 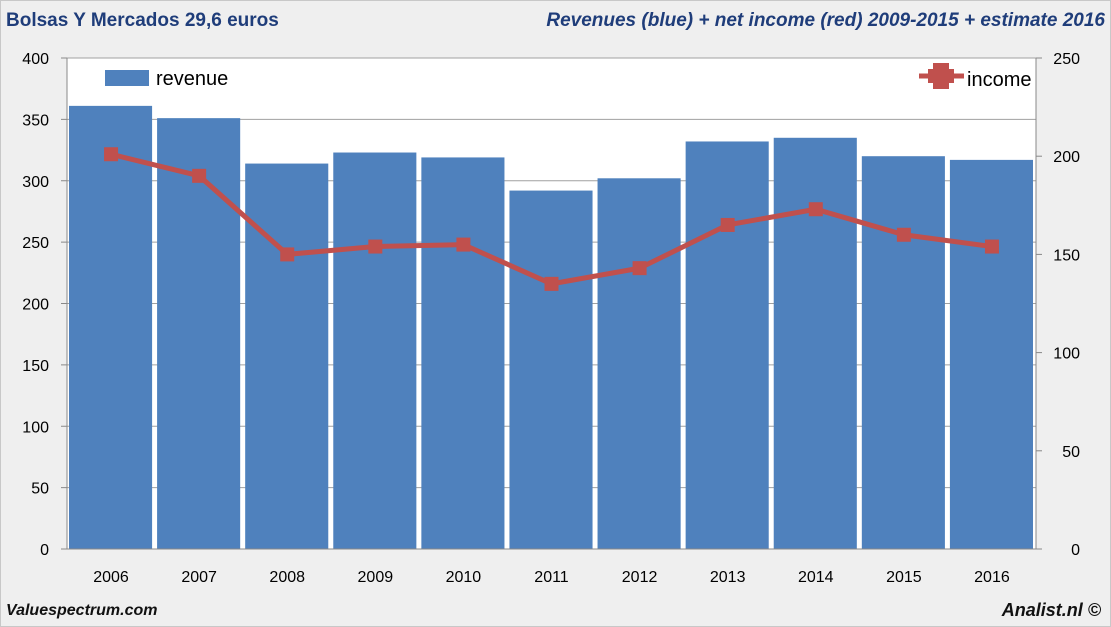 What do you see at coordinates (999, 80) in the screenshot?
I see `legend-income-label: income` at bounding box center [999, 80].